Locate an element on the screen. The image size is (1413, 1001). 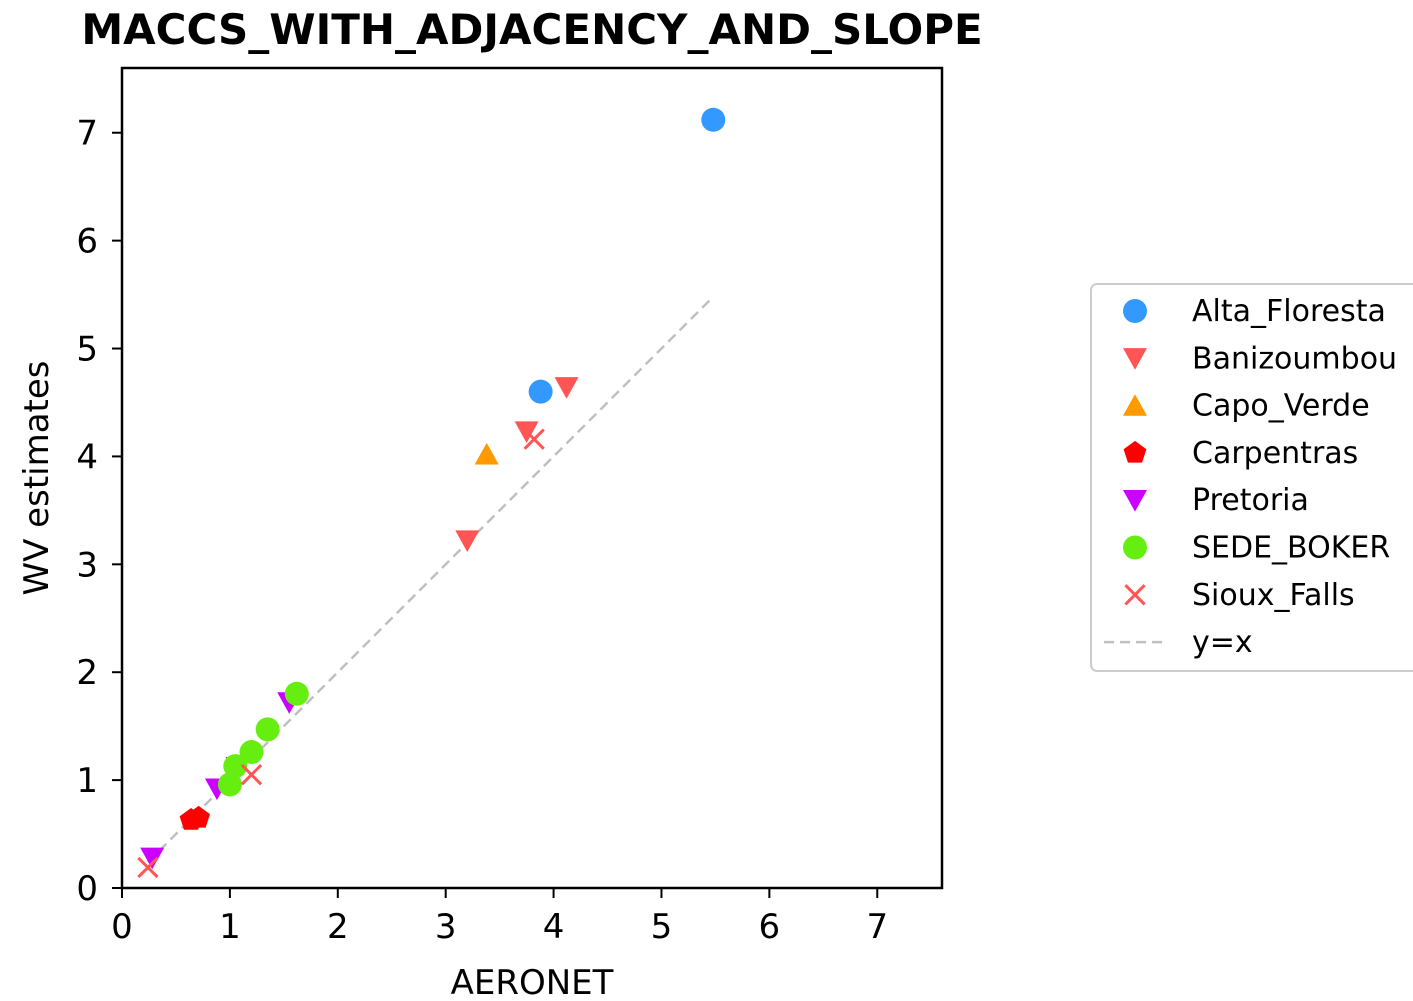
x-tick-label: 6 is located at coordinates (770, 927).